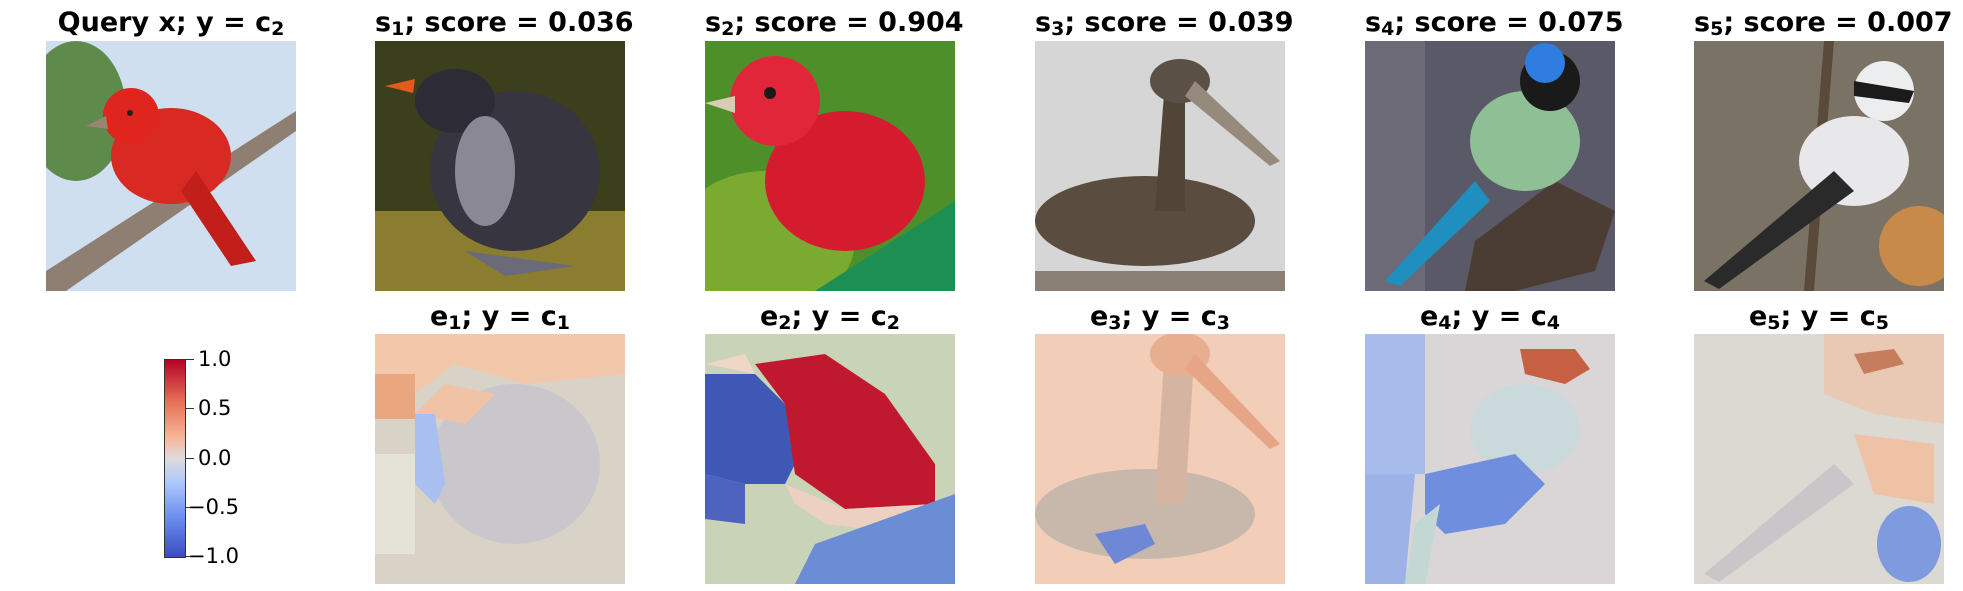 The width and height of the screenshot is (1963, 591). Describe the element at coordinates (500, 459) in the screenshot. I see `e1-map` at that location.